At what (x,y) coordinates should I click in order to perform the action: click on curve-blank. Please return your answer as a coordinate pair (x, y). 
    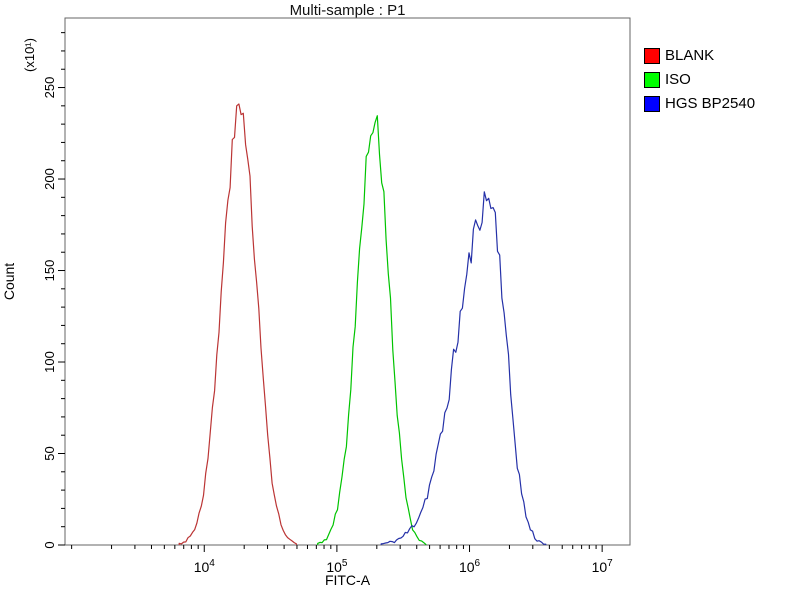
    Looking at the image, I should click on (237, 324).